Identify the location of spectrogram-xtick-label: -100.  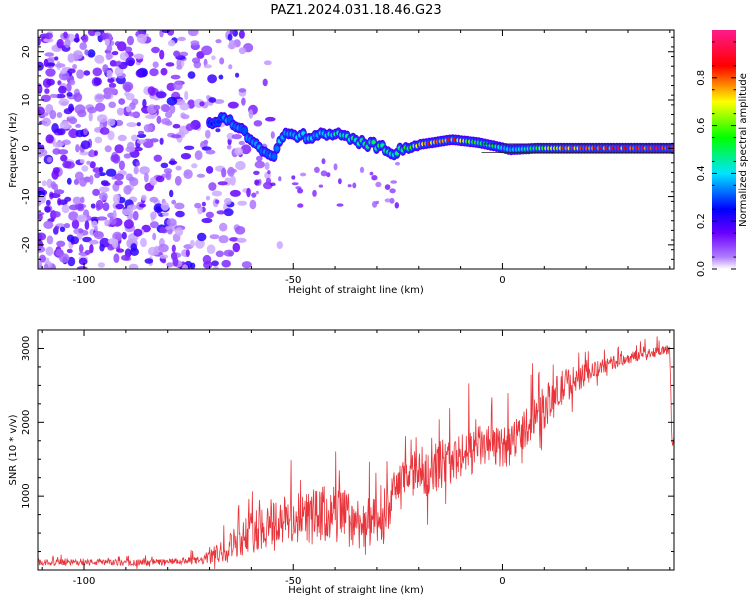
(84, 280).